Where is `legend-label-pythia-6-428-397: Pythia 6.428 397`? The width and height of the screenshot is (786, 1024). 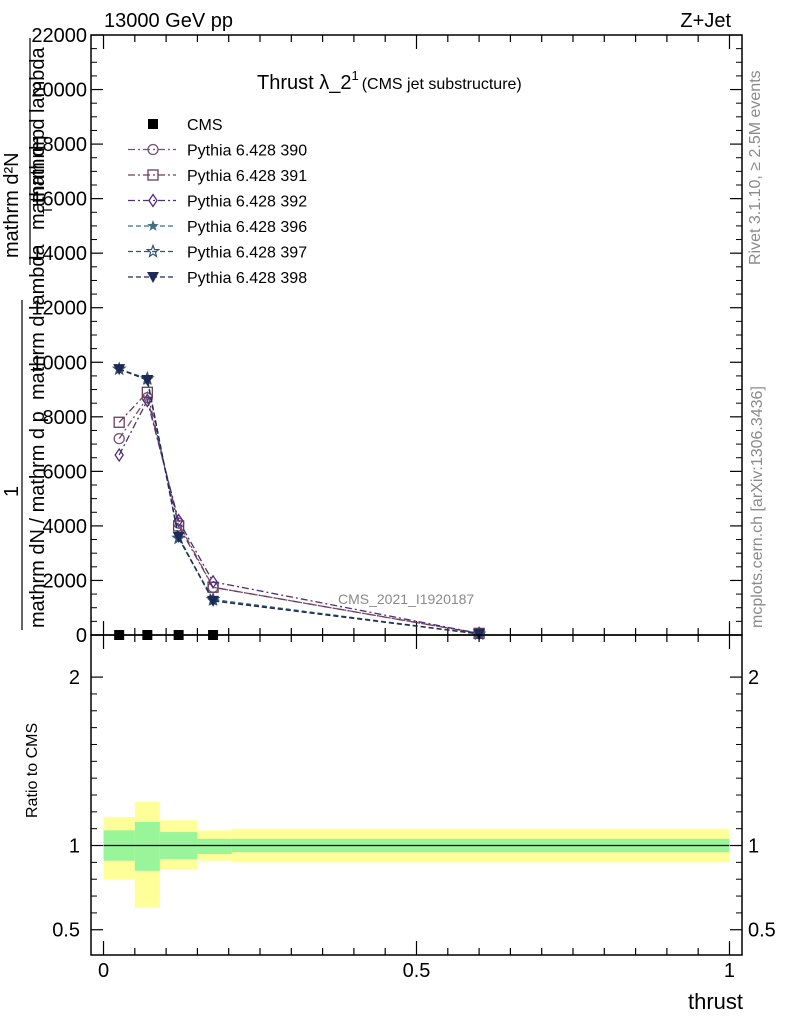 legend-label-pythia-6-428-397: Pythia 6.428 397 is located at coordinates (247, 253).